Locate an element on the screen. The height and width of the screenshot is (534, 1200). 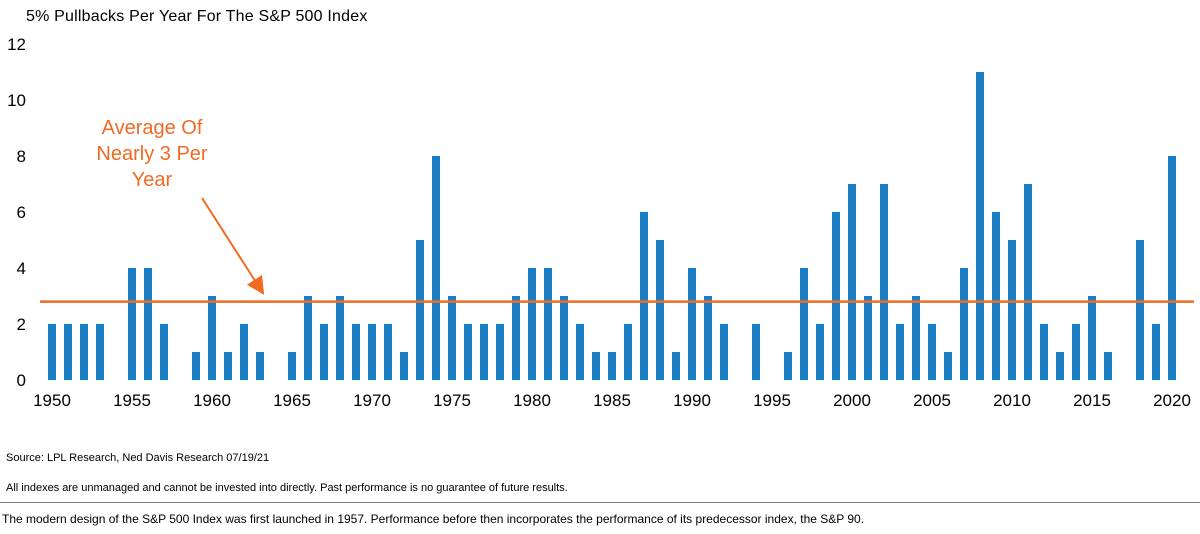
x-axis-label-2010: 2010 is located at coordinates (1012, 400).